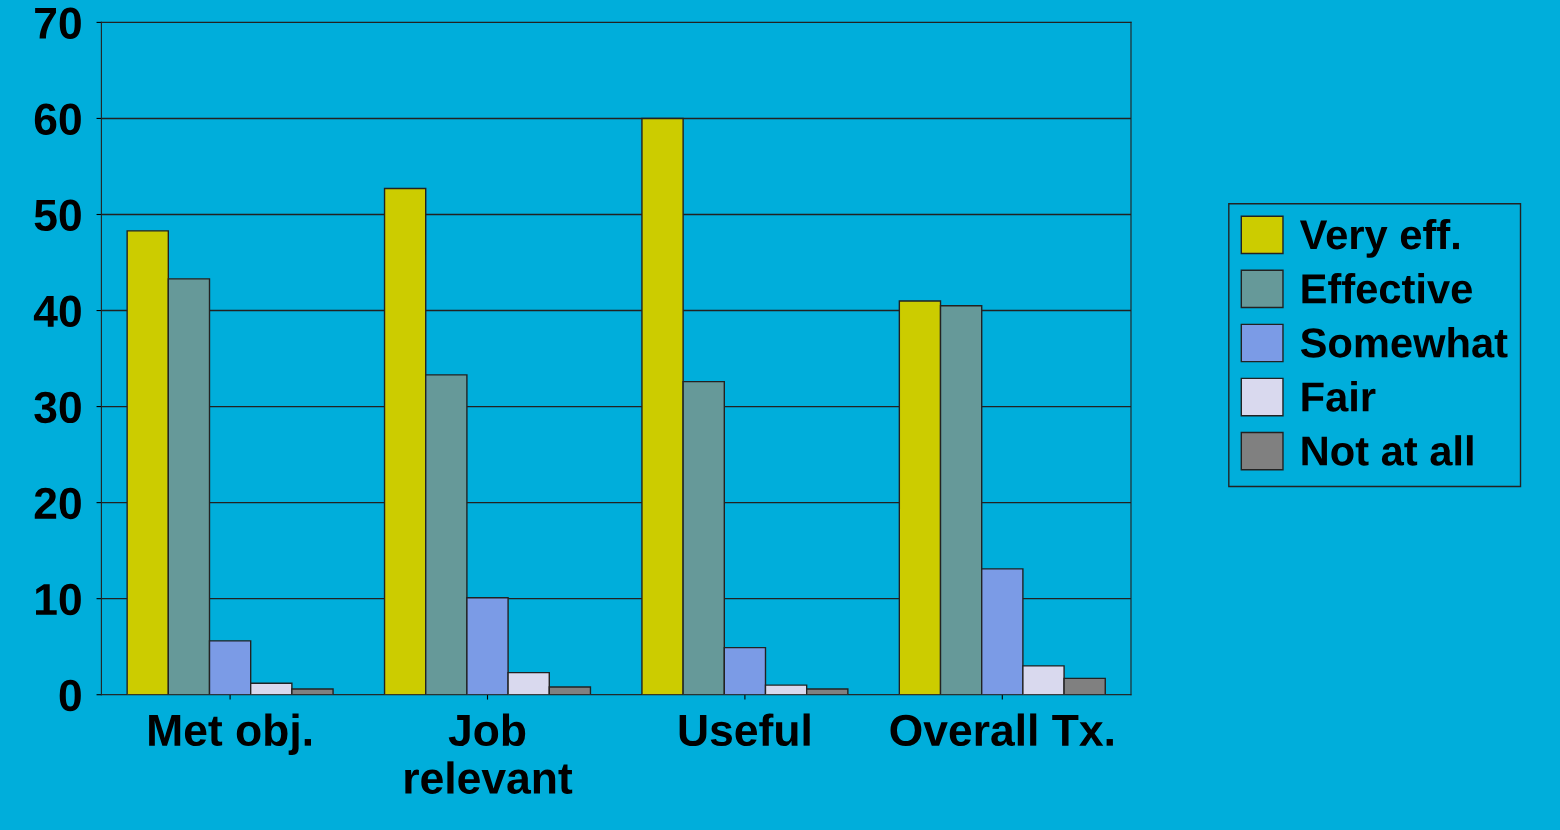 Image resolution: width=1560 pixels, height=830 pixels. What do you see at coordinates (57, 407) in the screenshot?
I see `y-tick-label: 30` at bounding box center [57, 407].